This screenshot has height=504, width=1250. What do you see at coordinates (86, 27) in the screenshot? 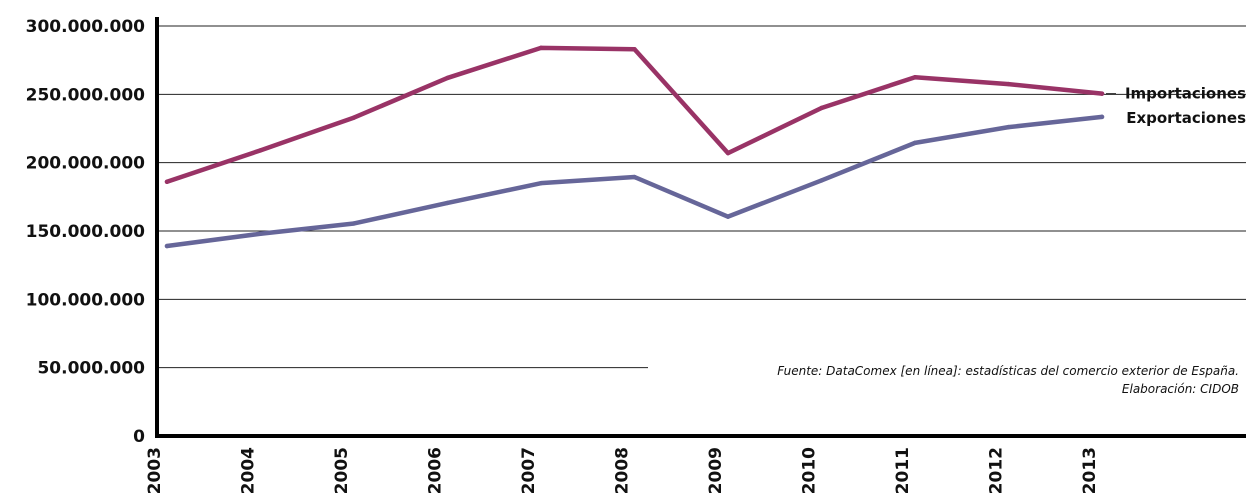
I see `y-tick-label: 300.000.000` at bounding box center [86, 27].